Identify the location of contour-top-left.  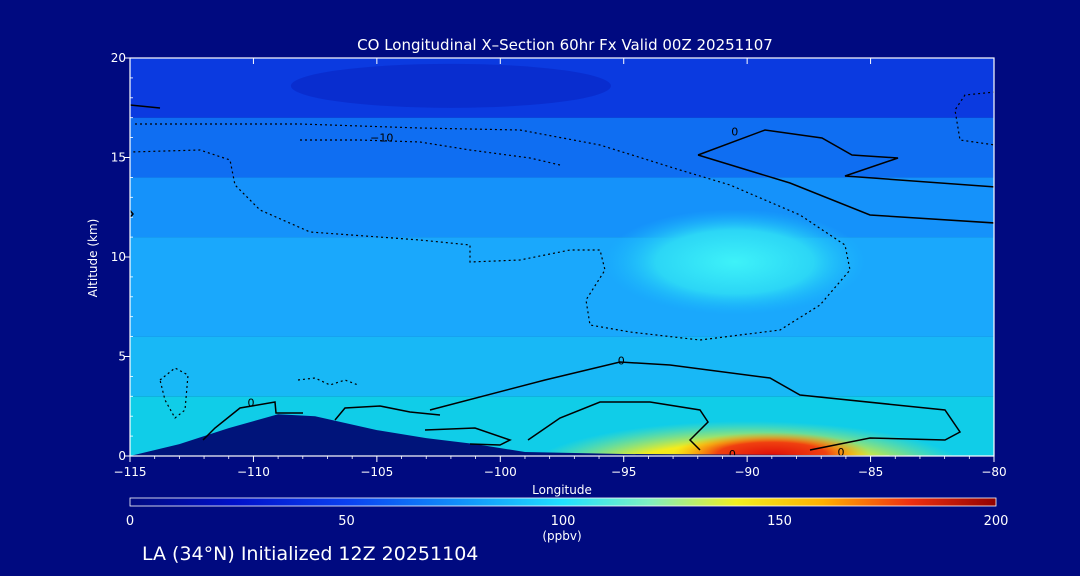
(145, 106).